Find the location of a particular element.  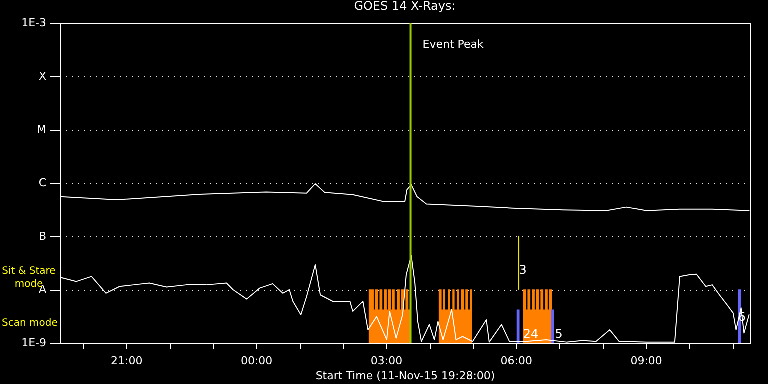

y-tick-label: 1E-9 is located at coordinates (34, 343).